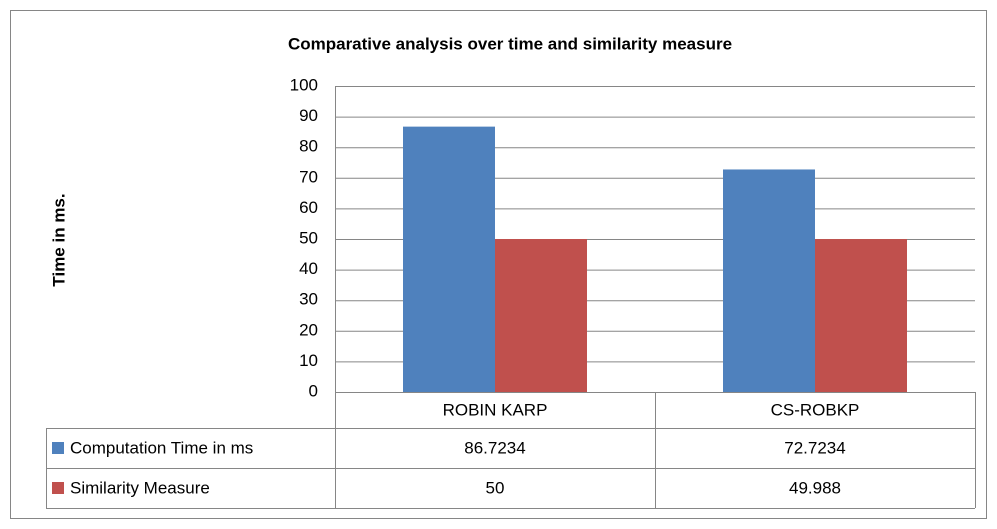  I want to click on table-value: 72.7234, so click(814, 447).